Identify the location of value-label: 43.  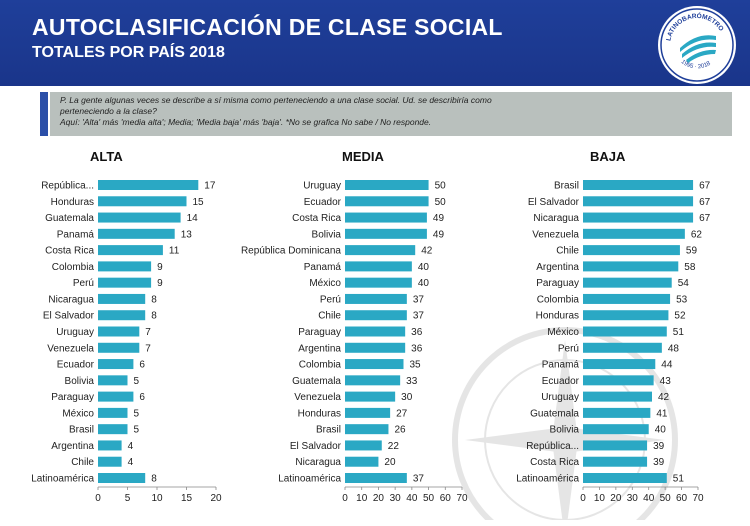
(666, 381).